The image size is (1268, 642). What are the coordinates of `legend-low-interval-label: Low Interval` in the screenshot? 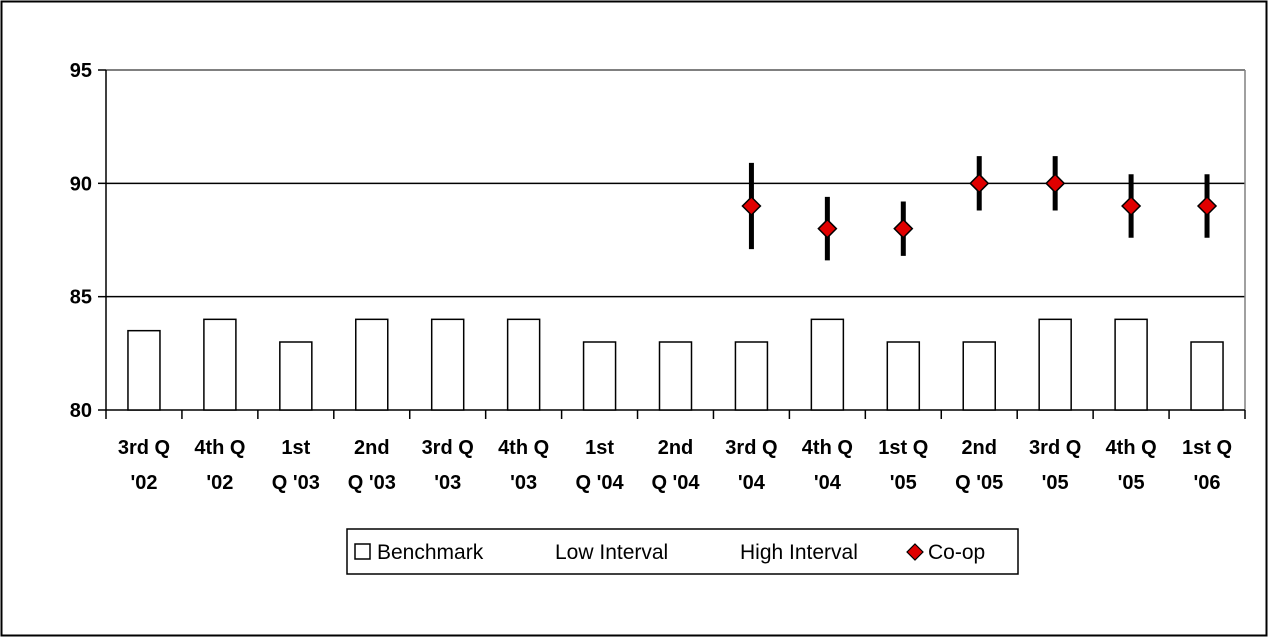 It's located at (611, 552).